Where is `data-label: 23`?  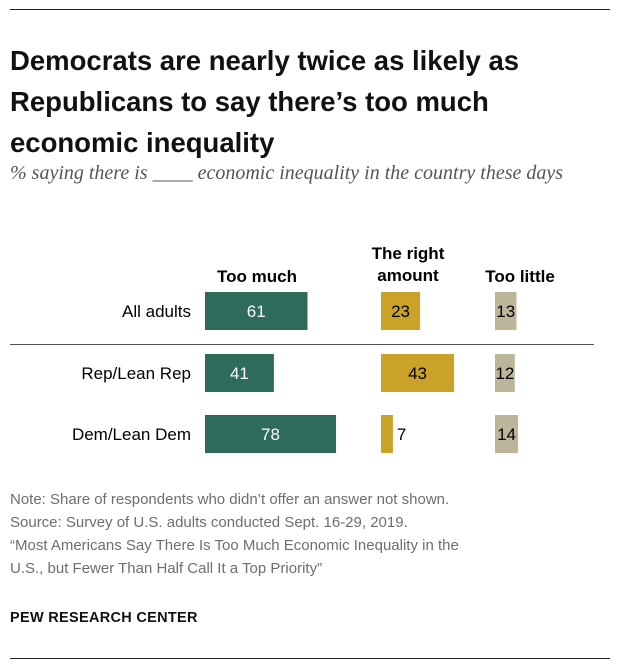
data-label: 23 is located at coordinates (400, 311).